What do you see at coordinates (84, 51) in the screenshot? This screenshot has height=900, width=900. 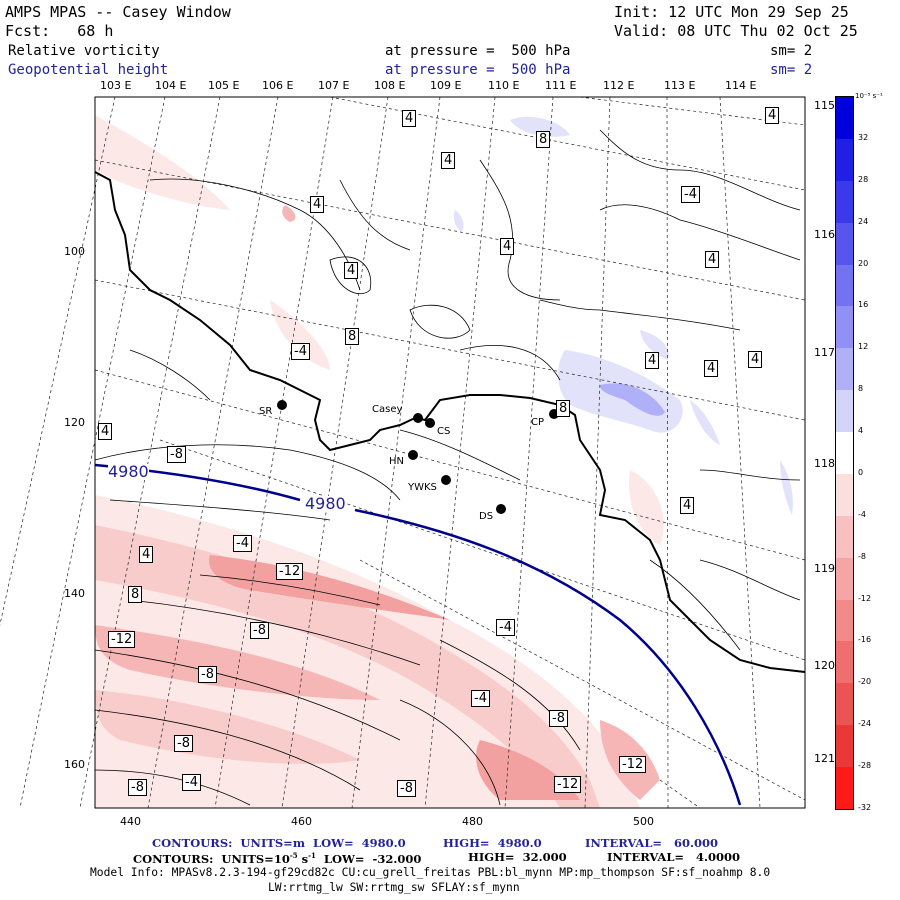 I see `field1-name: Relative vorticity` at bounding box center [84, 51].